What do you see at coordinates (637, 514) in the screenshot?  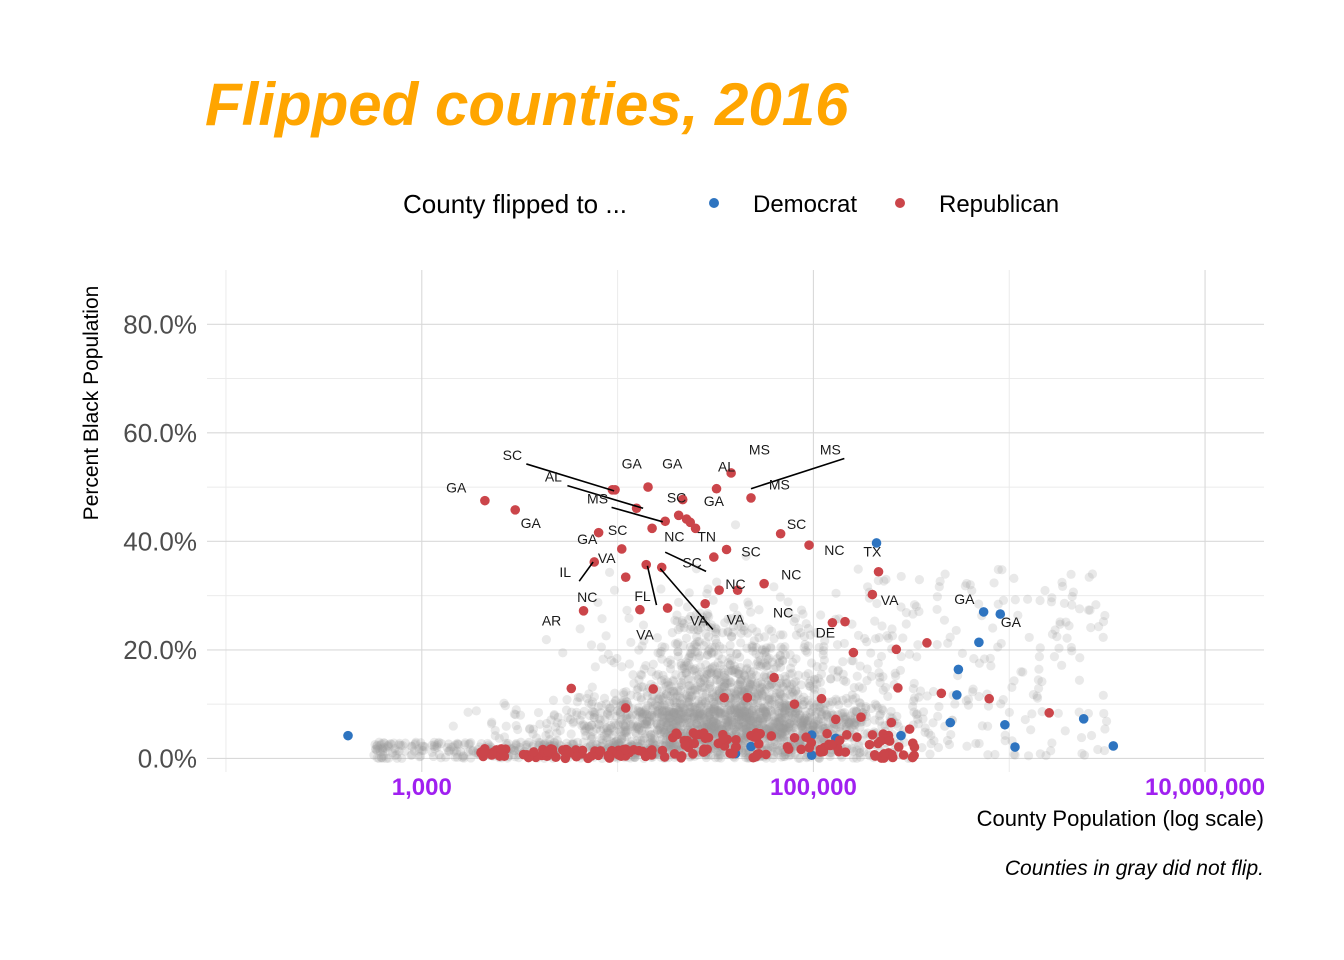 I see `annotation-line` at bounding box center [637, 514].